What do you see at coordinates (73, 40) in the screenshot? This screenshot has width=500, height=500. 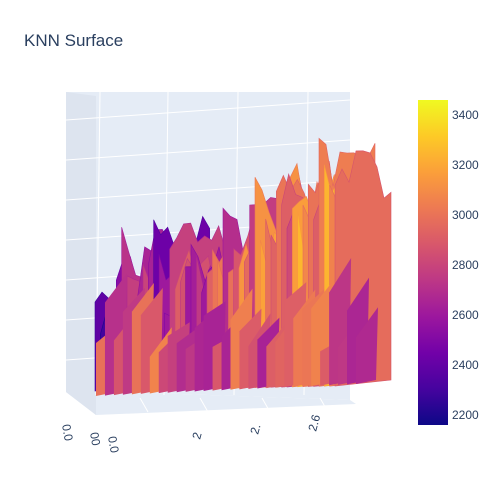 I see `chart-title: KNN Surface` at bounding box center [73, 40].